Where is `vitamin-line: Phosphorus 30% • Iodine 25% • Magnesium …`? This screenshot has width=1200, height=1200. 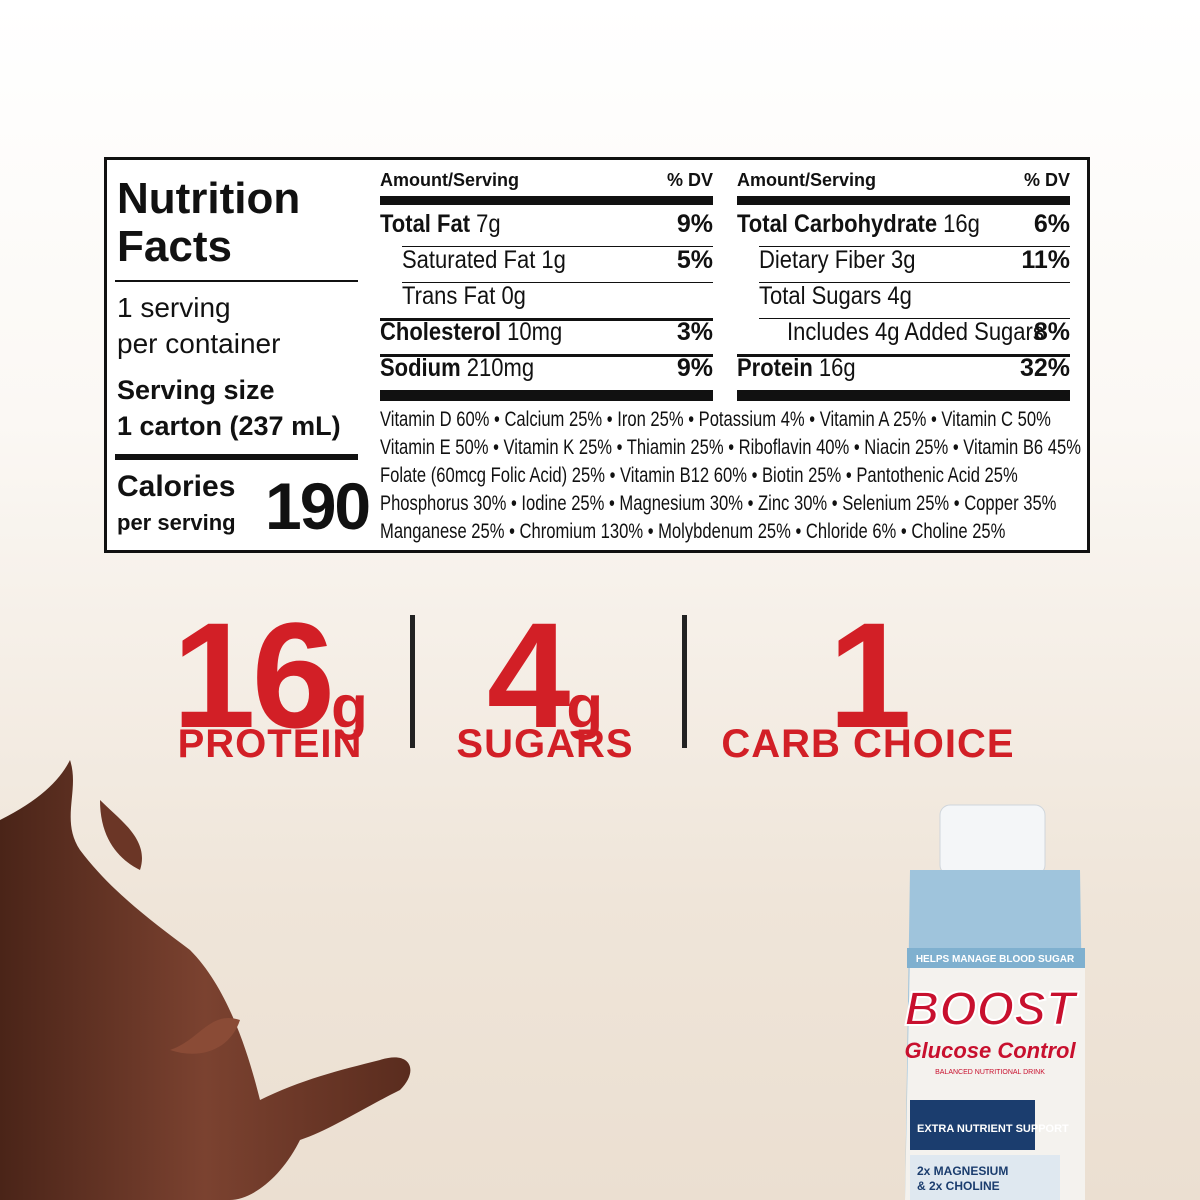 vitamin-line: Phosphorus 30% • Iodine 25% • Magnesium … is located at coordinates (718, 503).